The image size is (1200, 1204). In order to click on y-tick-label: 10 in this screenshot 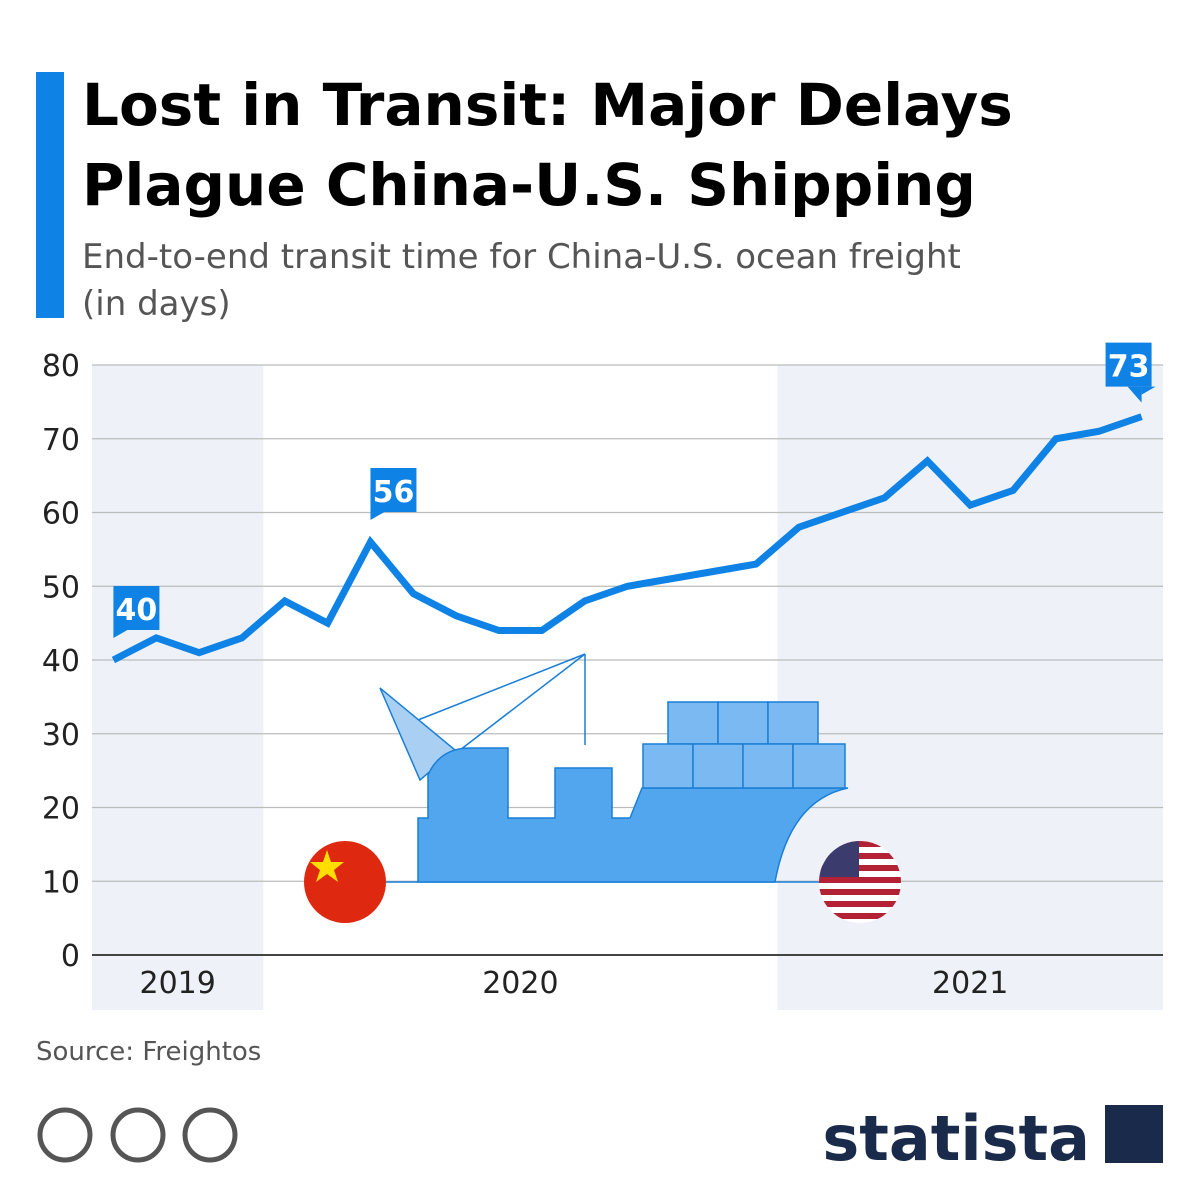, I will do `click(61, 882)`.